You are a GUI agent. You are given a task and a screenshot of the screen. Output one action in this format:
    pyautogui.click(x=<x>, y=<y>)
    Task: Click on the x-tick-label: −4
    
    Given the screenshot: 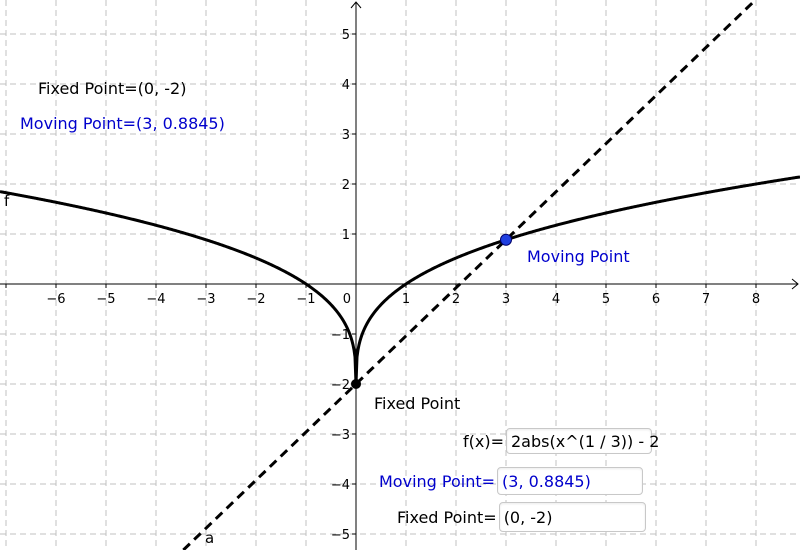 What is the action you would take?
    pyautogui.click(x=155, y=299)
    